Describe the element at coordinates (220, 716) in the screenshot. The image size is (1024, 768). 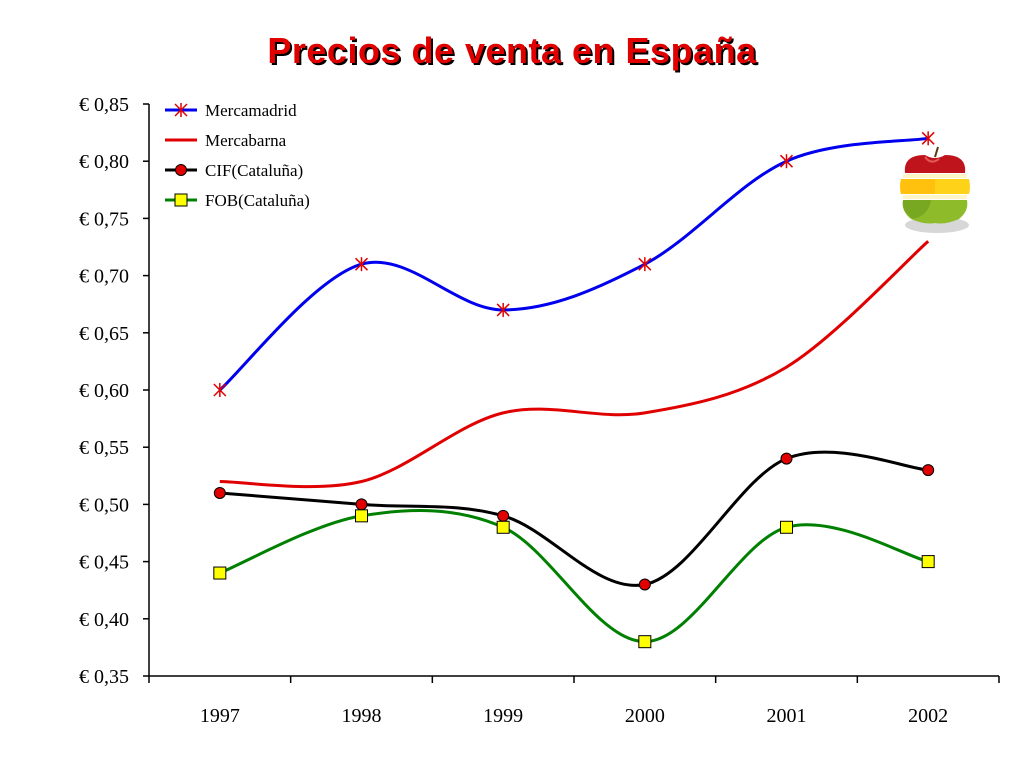
I see `x-tick-label: 1997` at that location.